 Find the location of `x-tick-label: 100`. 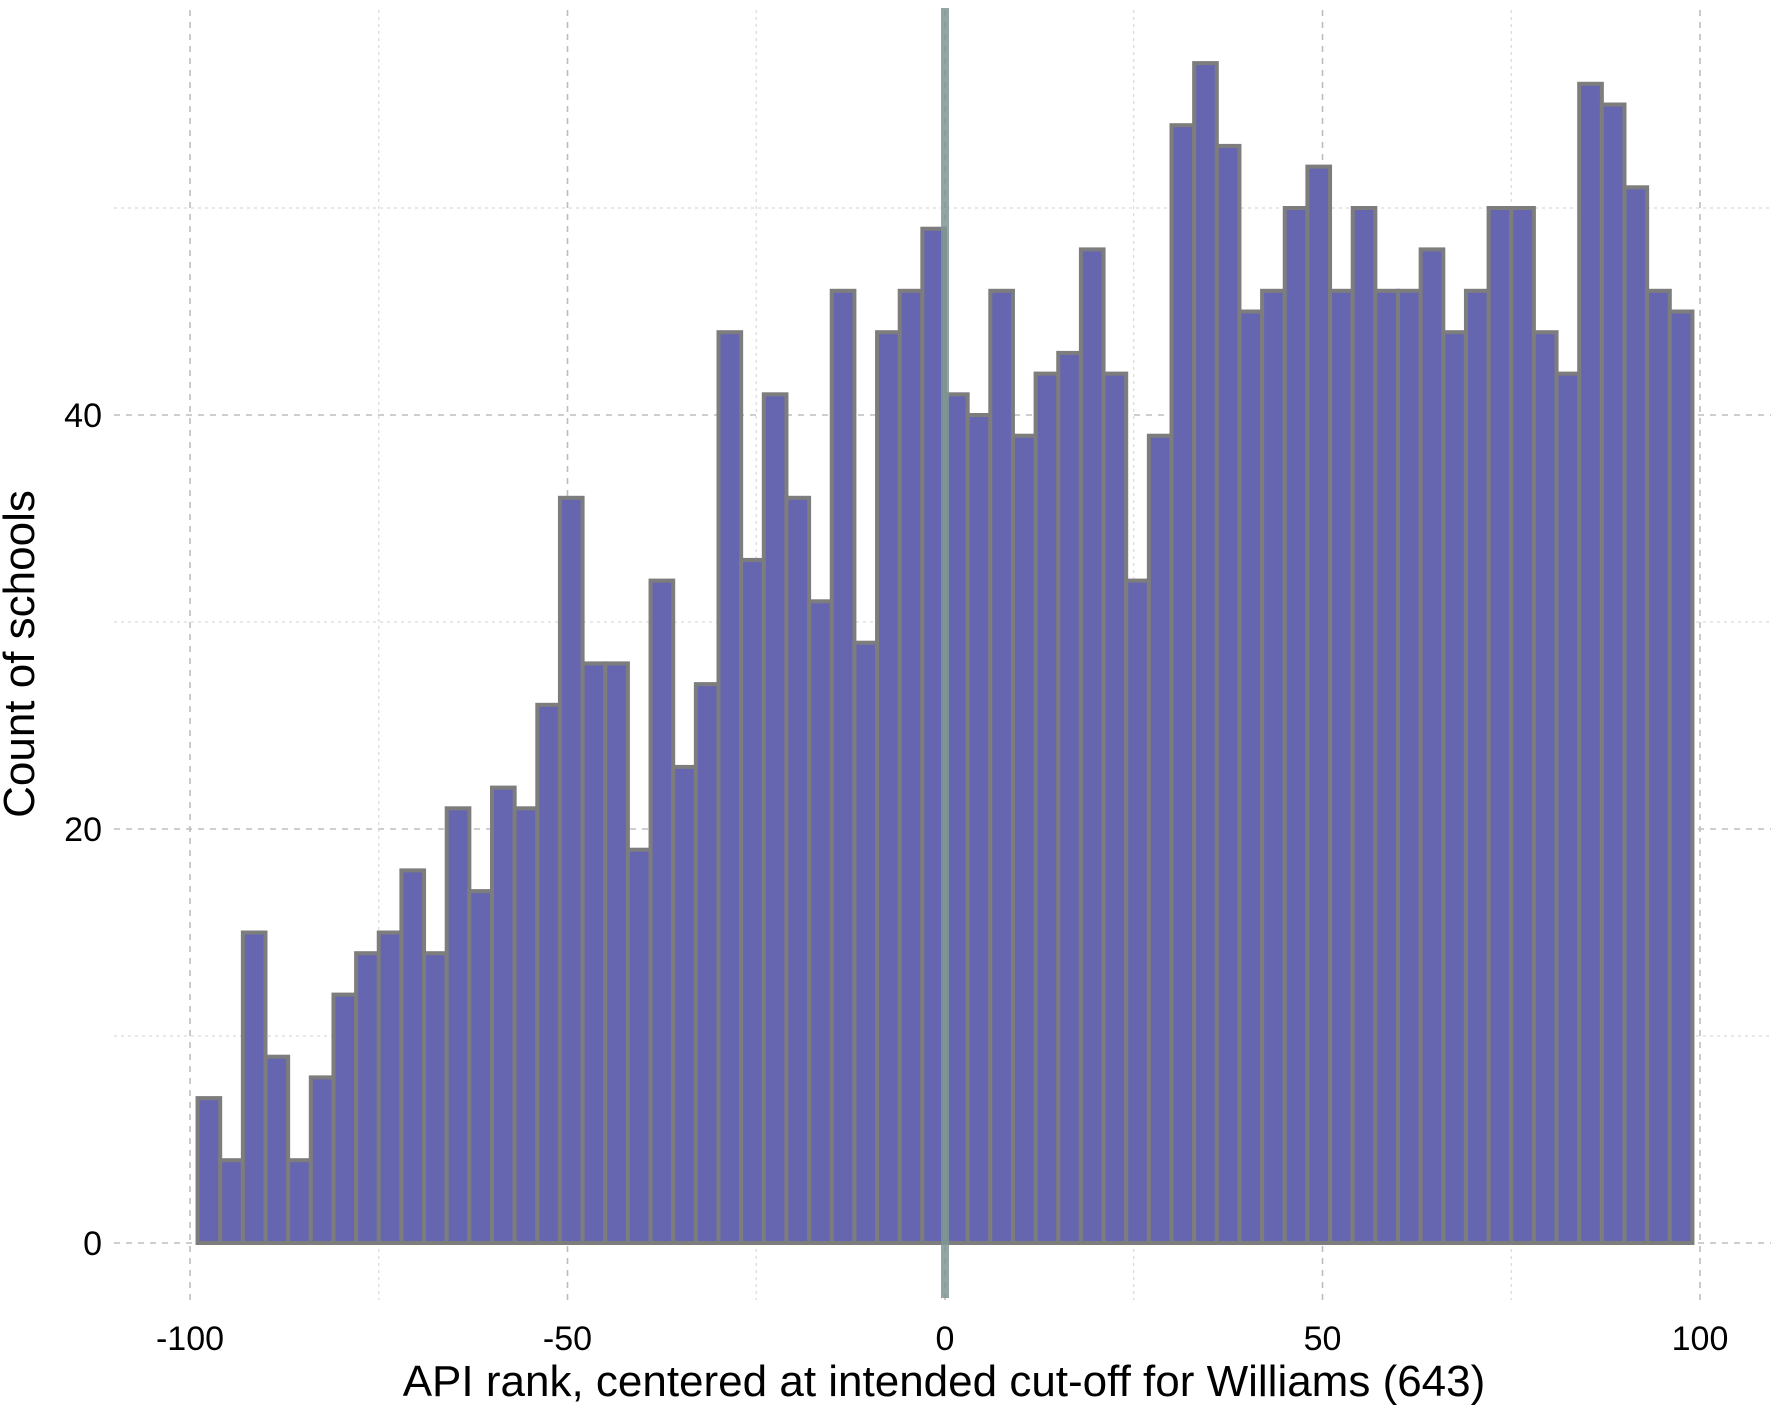

x-tick-label: 100 is located at coordinates (1700, 1339).